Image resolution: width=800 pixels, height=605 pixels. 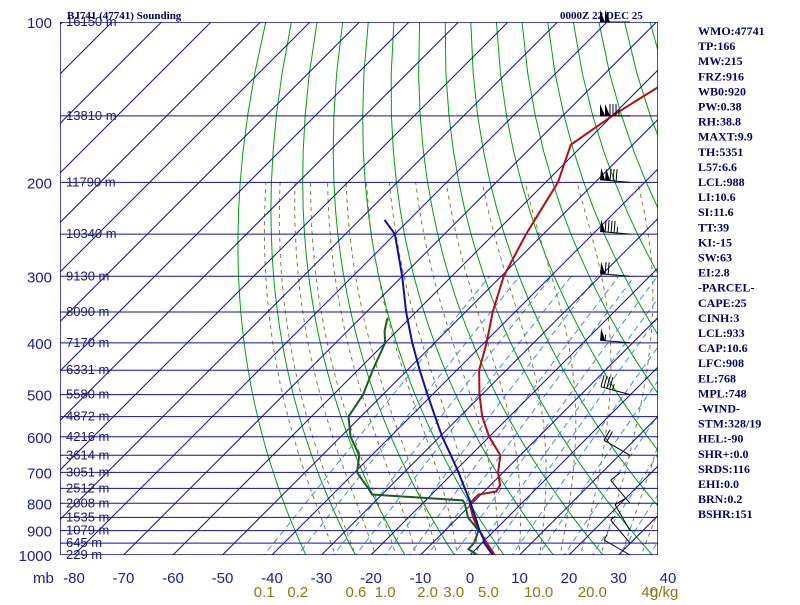 I want to click on mixing-ratio-label: 5.0, so click(x=488, y=592).